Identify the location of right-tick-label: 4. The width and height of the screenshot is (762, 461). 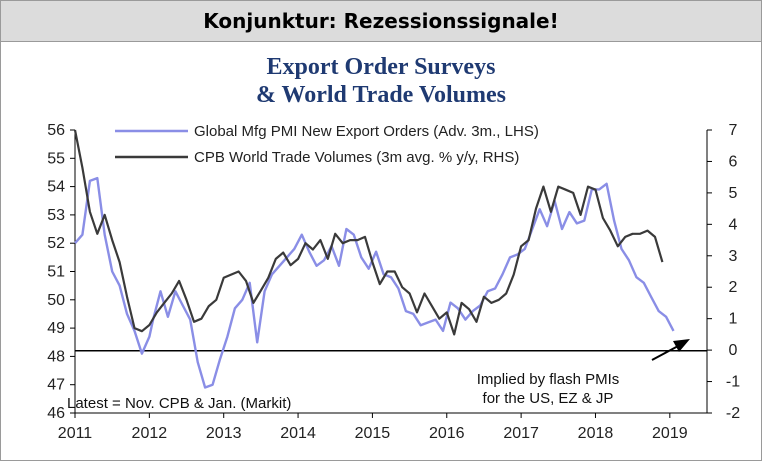
(733, 224).